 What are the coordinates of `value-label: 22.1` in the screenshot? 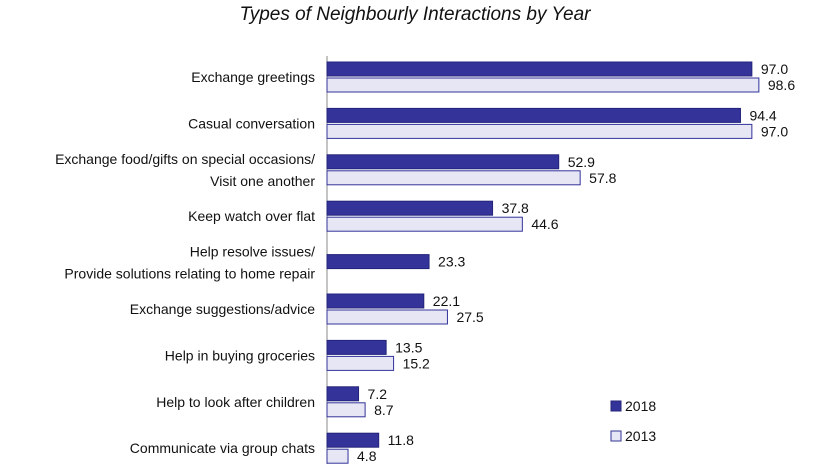 It's located at (446, 301).